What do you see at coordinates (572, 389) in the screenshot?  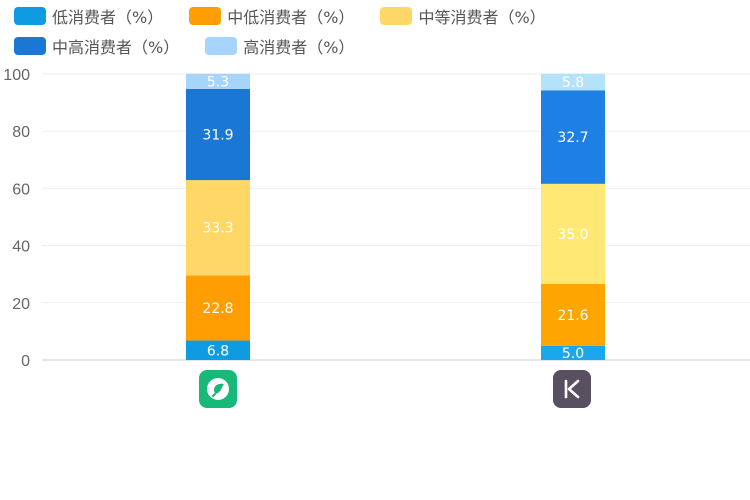 I see `k-app-icon` at bounding box center [572, 389].